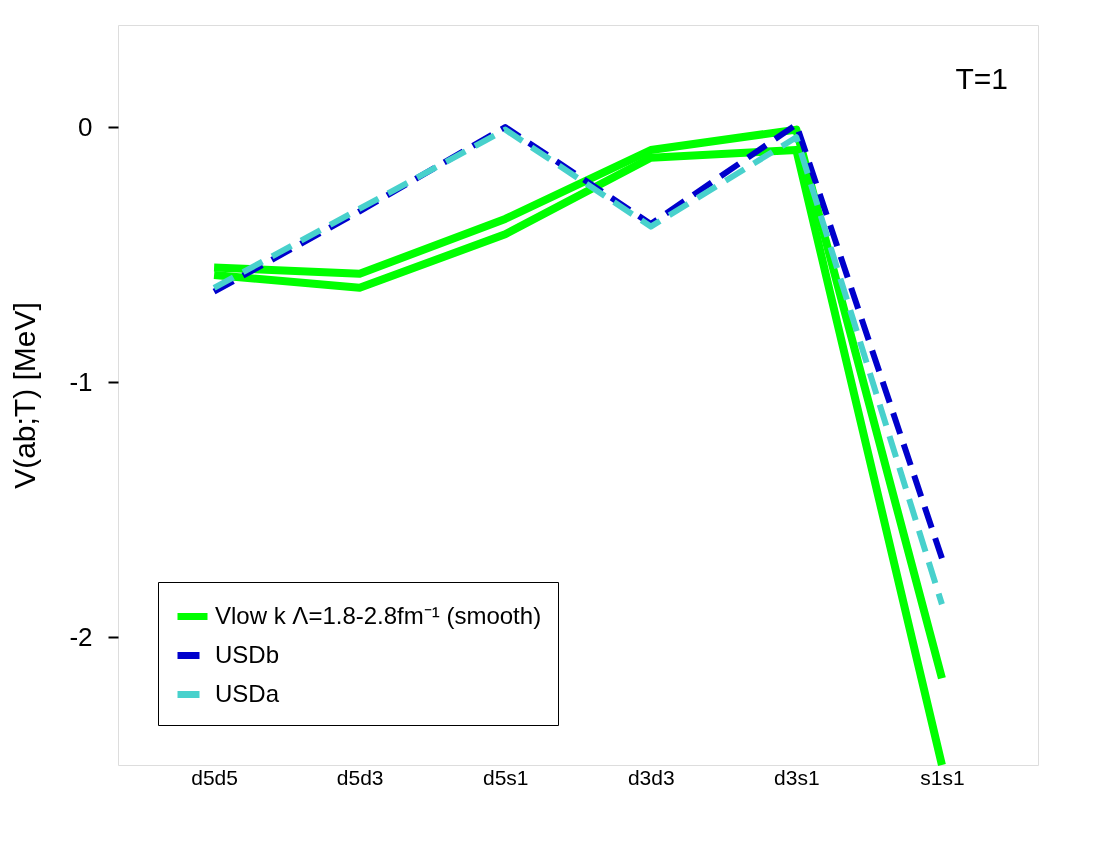 The image size is (1117, 851). What do you see at coordinates (981, 78) in the screenshot?
I see `annotation: T=1` at bounding box center [981, 78].